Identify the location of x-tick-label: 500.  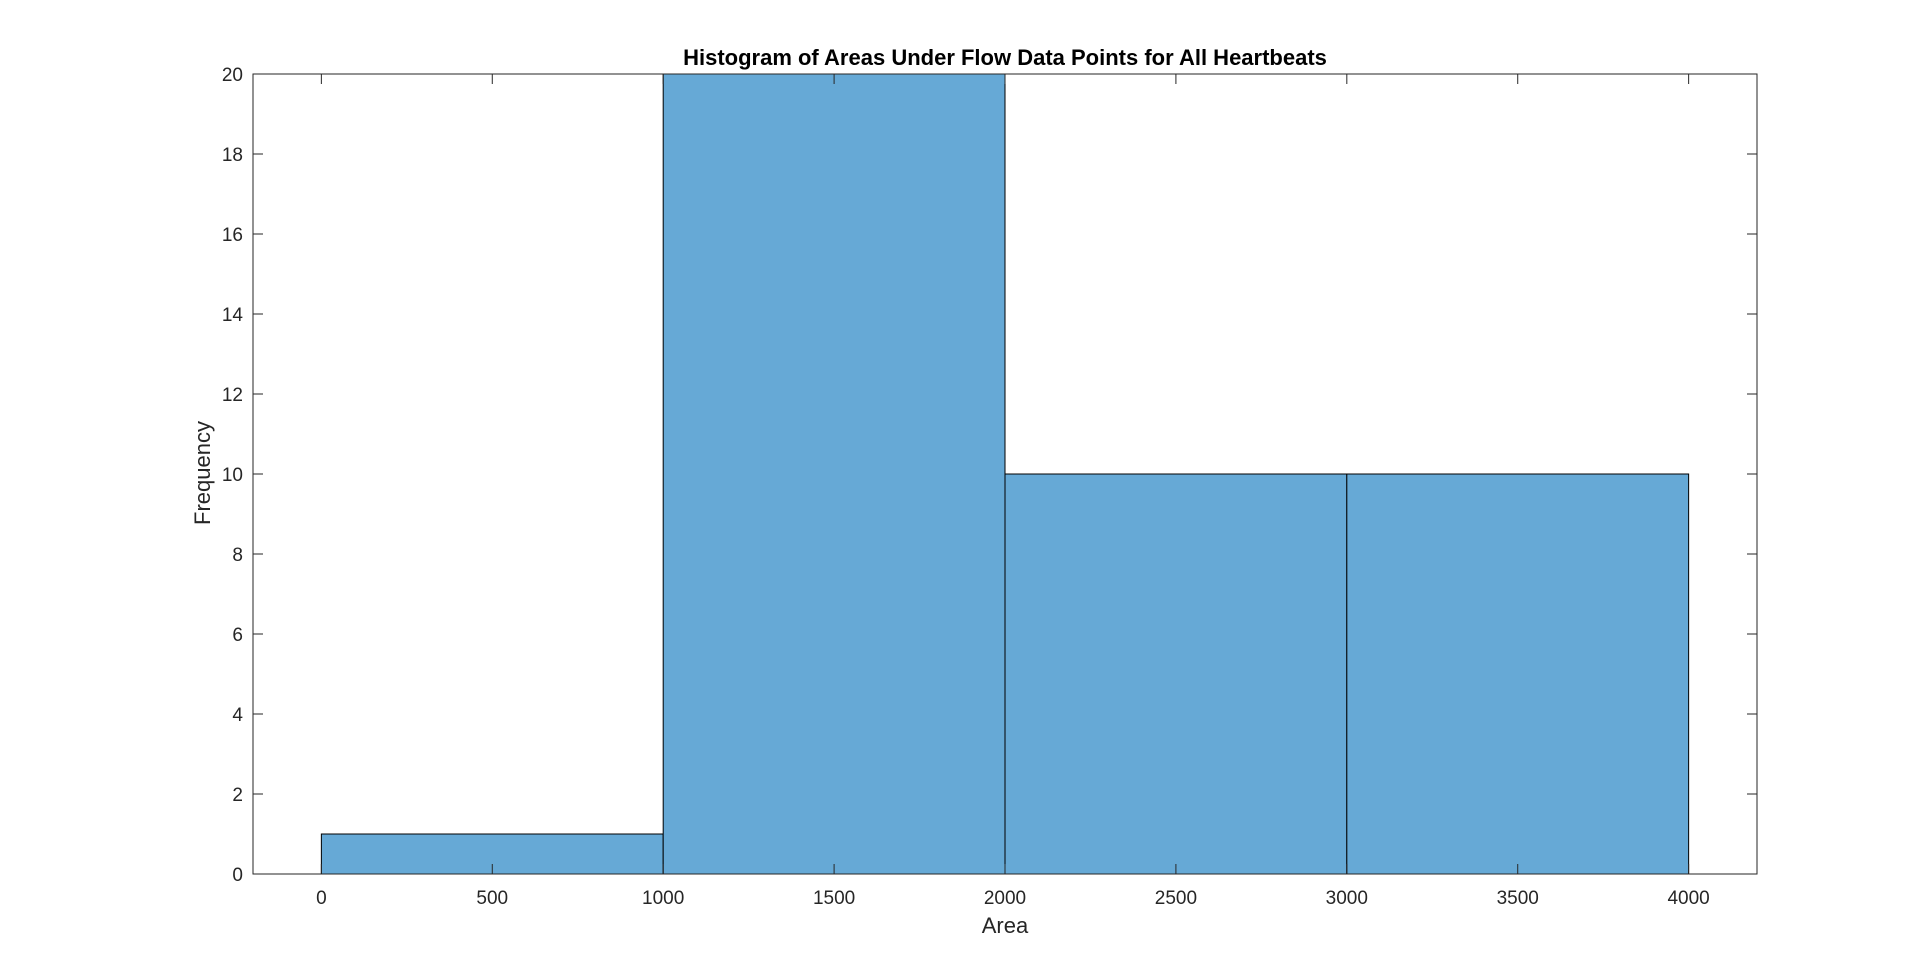
(492, 898).